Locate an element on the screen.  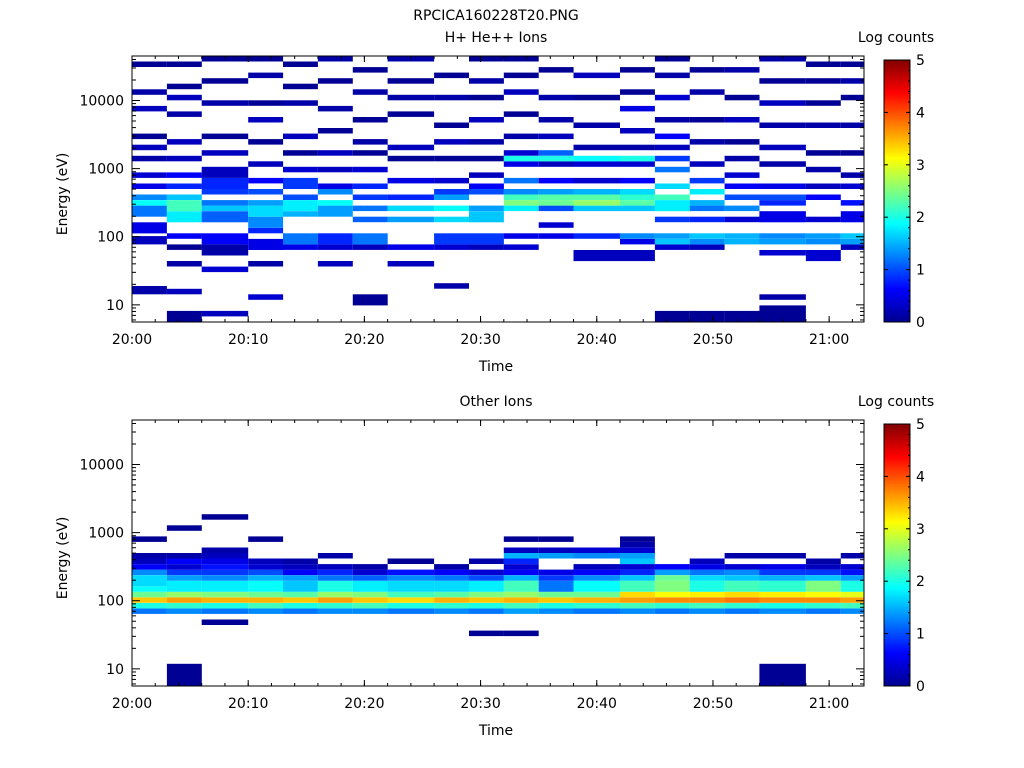
panel-title: H+ He++ Ions is located at coordinates (496, 38).